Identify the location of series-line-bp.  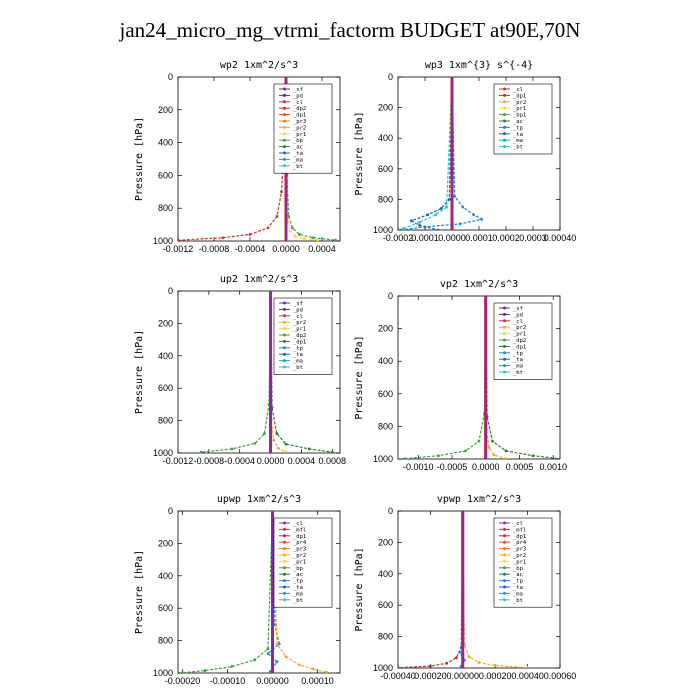
(228, 592).